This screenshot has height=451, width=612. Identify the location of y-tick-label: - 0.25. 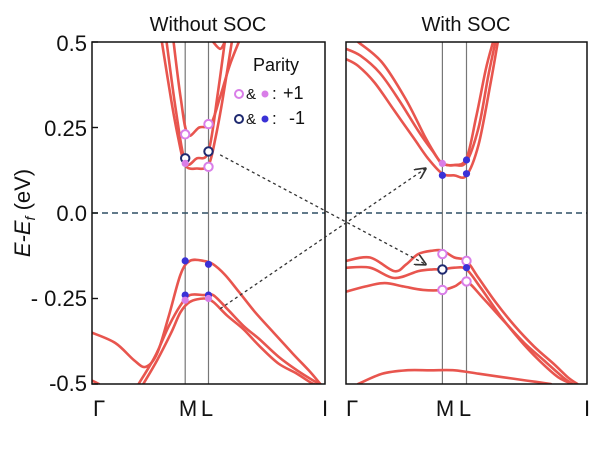
(59, 298).